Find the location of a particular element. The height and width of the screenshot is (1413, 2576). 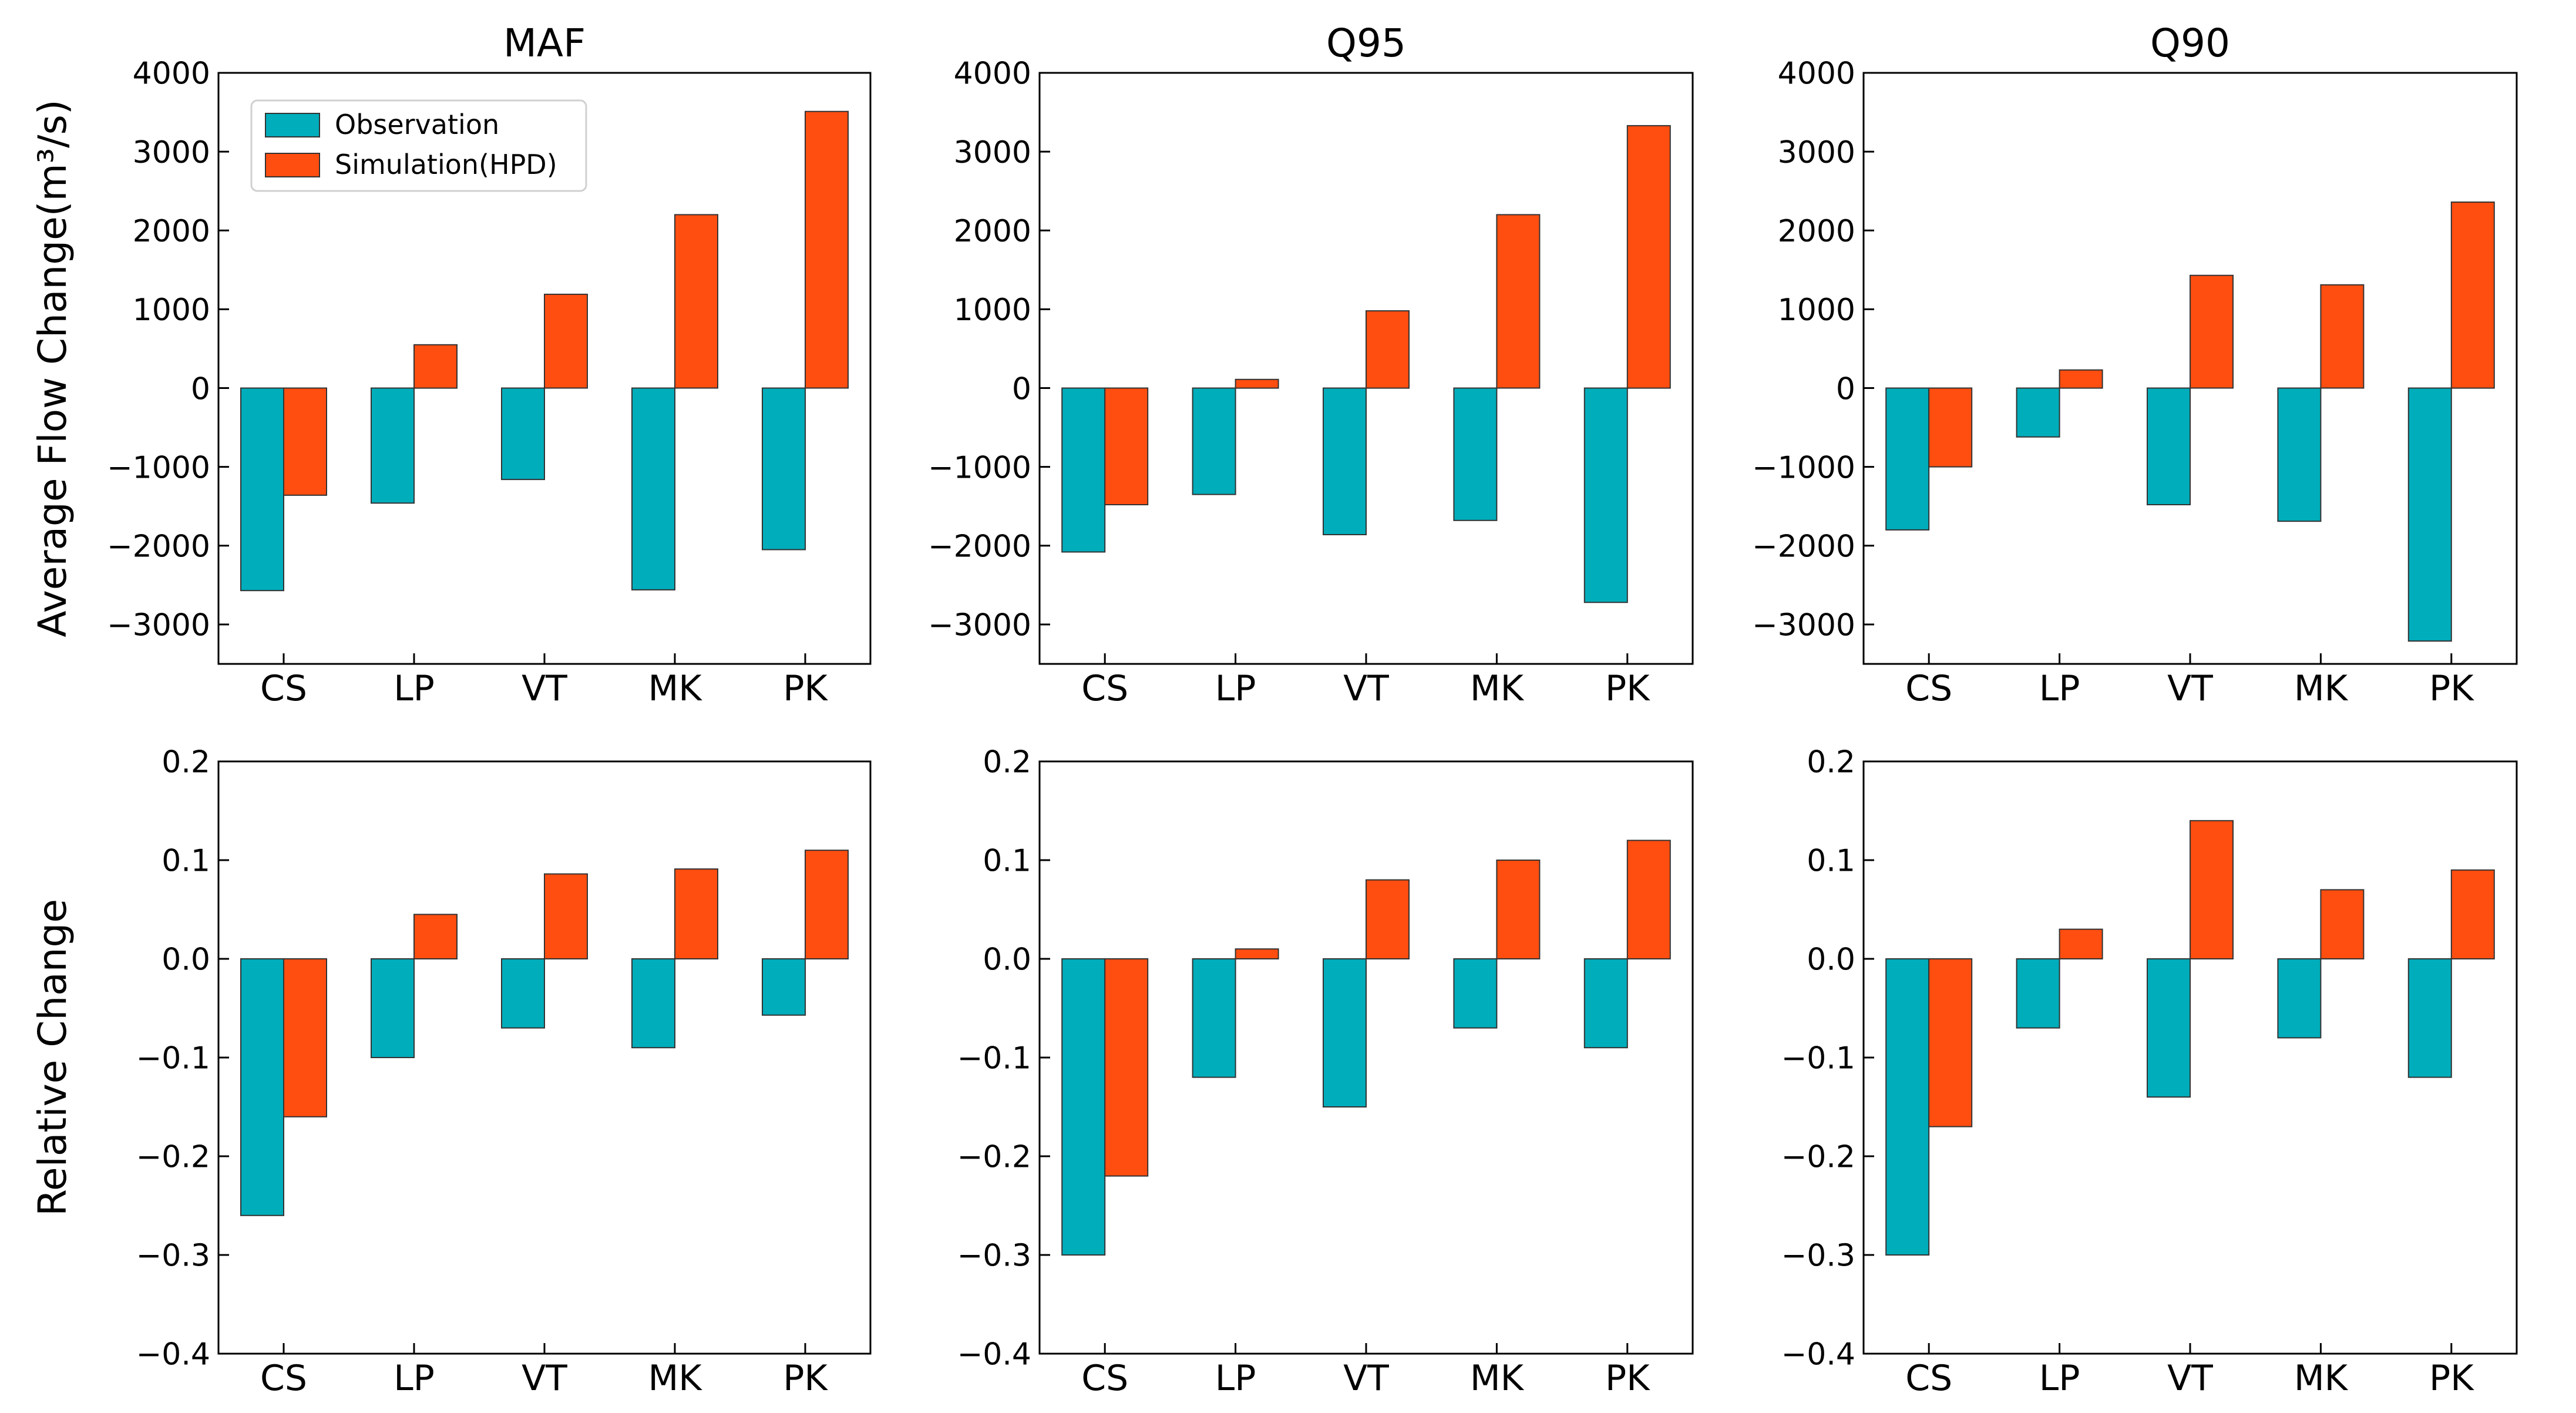

y-tick-label: −0.4 is located at coordinates (994, 1354).